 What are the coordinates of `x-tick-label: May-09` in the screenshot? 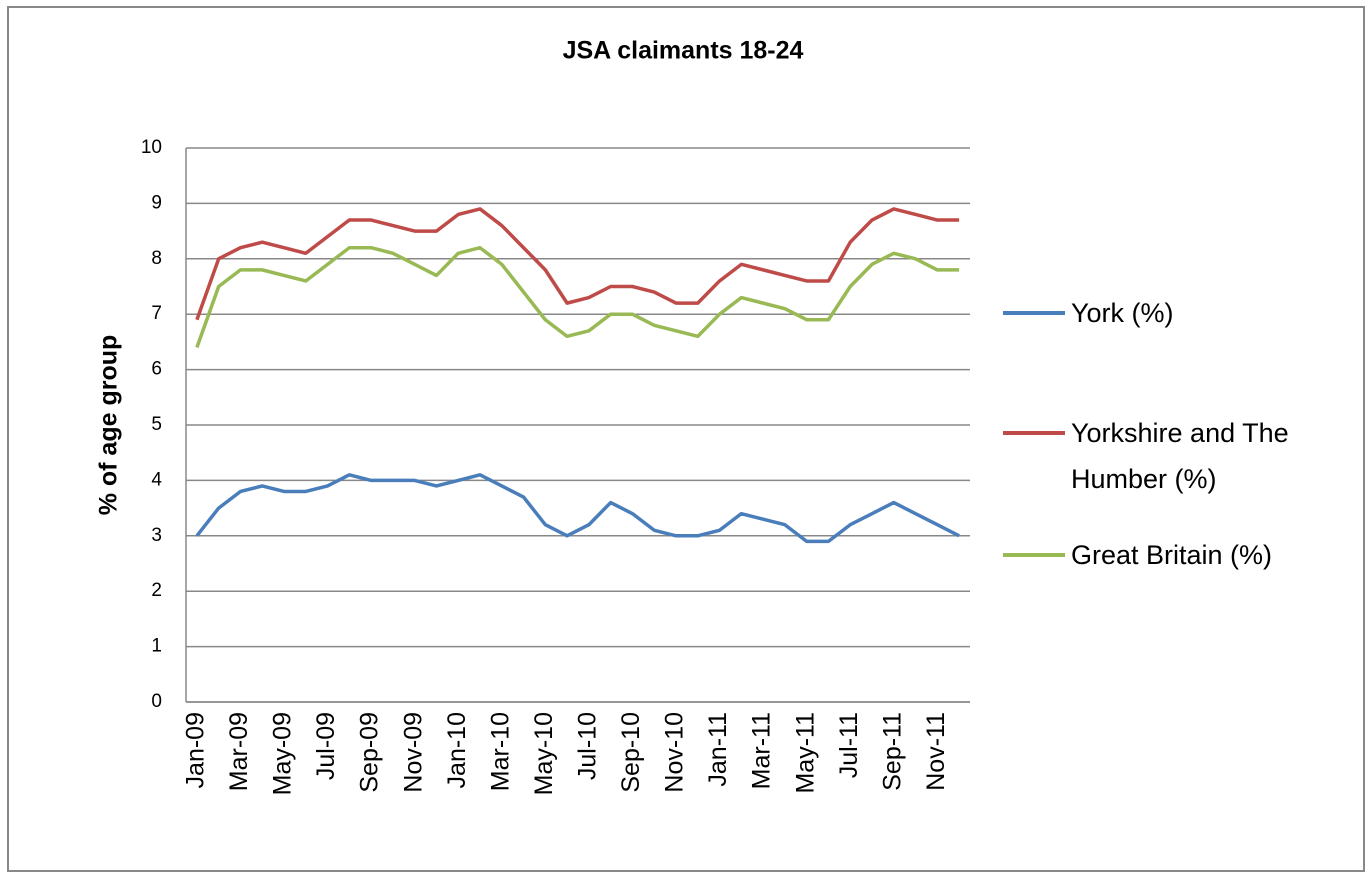 It's located at (283, 753).